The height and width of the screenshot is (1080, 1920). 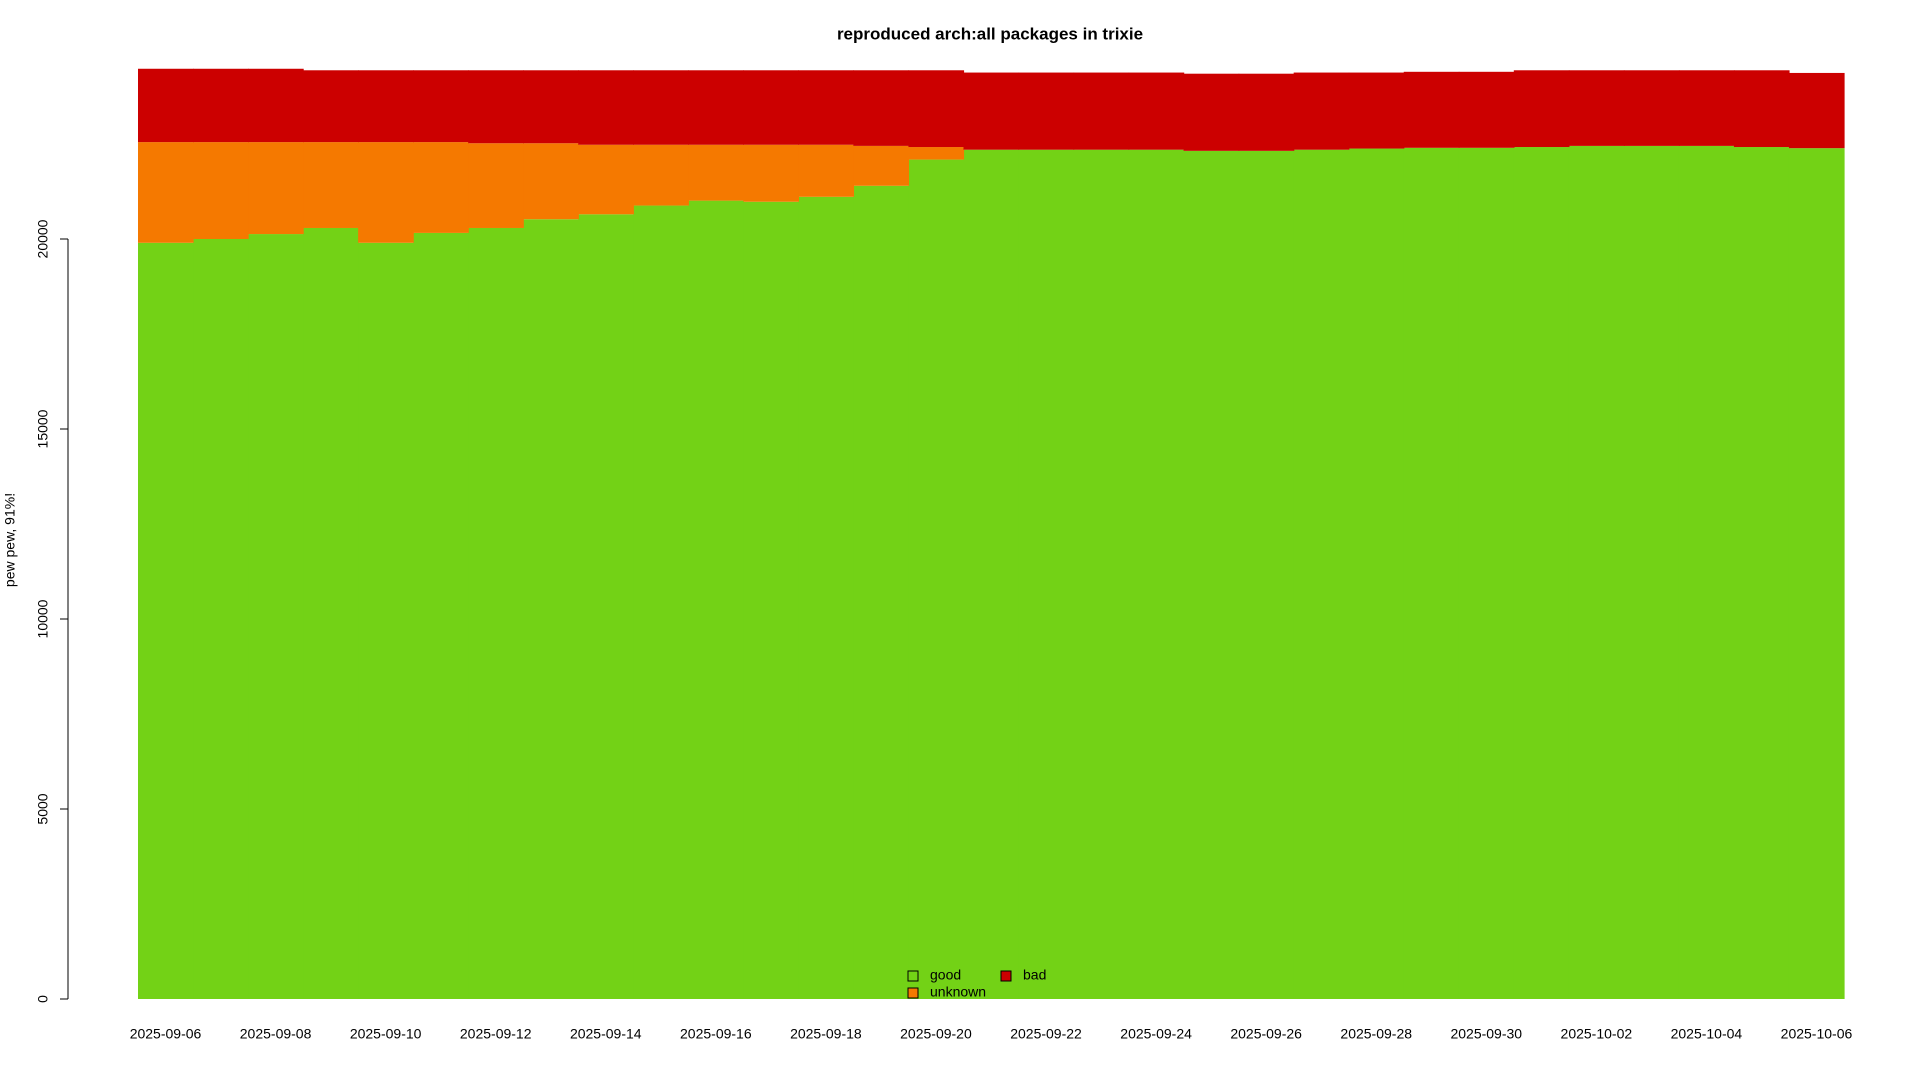 What do you see at coordinates (276, 1034) in the screenshot?
I see `x-tick-label: 2025-09-08` at bounding box center [276, 1034].